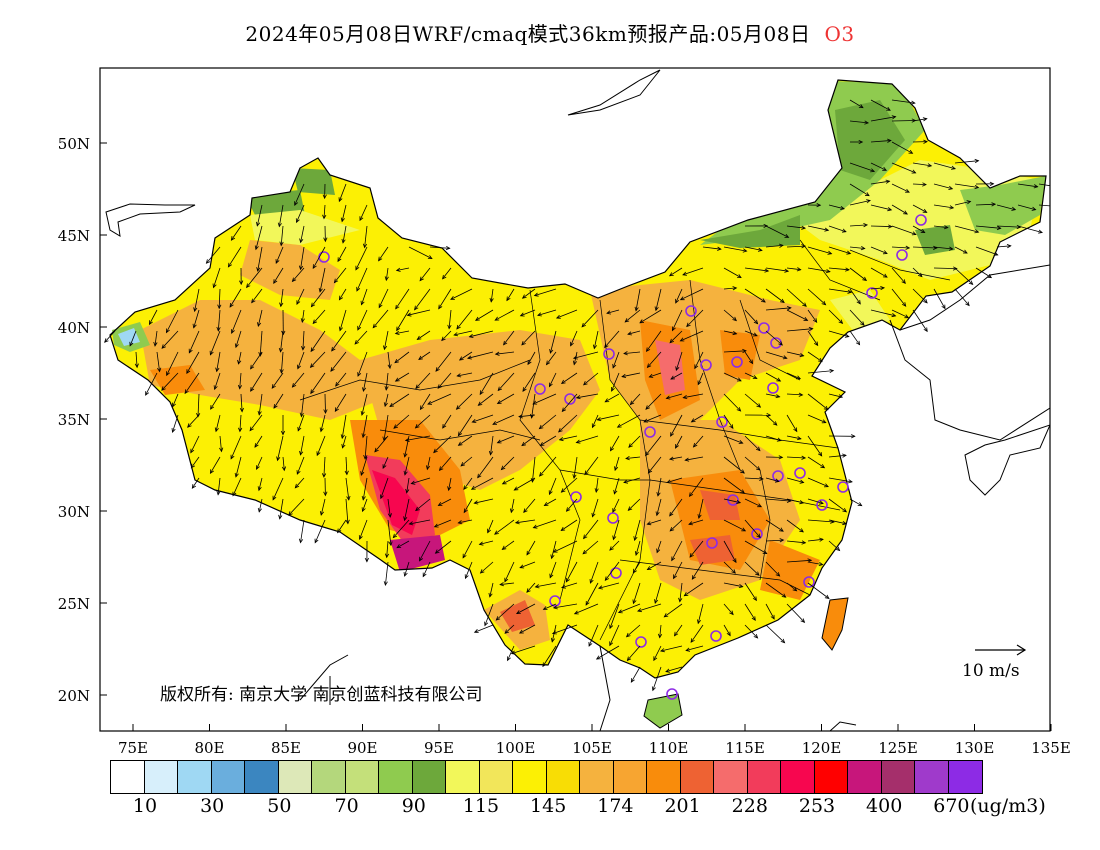  I want to click on lon-label: 105E, so click(592, 748).